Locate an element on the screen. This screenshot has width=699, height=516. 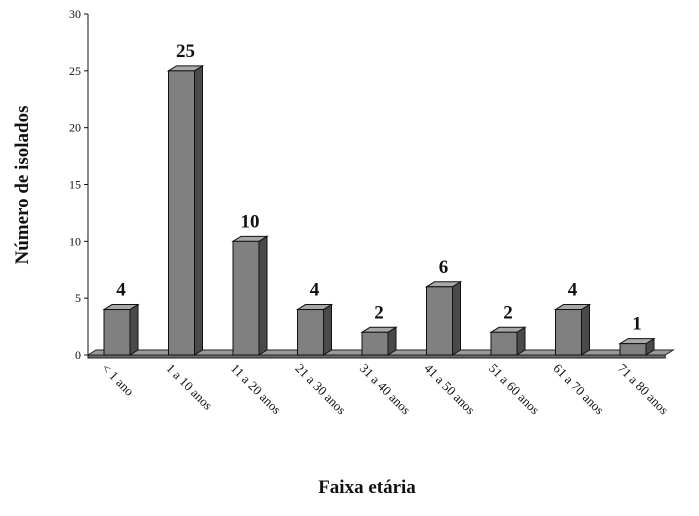
y-tick-label: 30 is located at coordinates (75, 14).